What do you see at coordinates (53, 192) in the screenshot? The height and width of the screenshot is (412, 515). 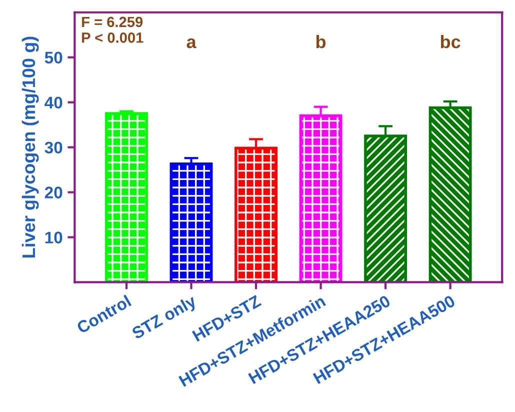 I see `y-tick-label: 20` at bounding box center [53, 192].